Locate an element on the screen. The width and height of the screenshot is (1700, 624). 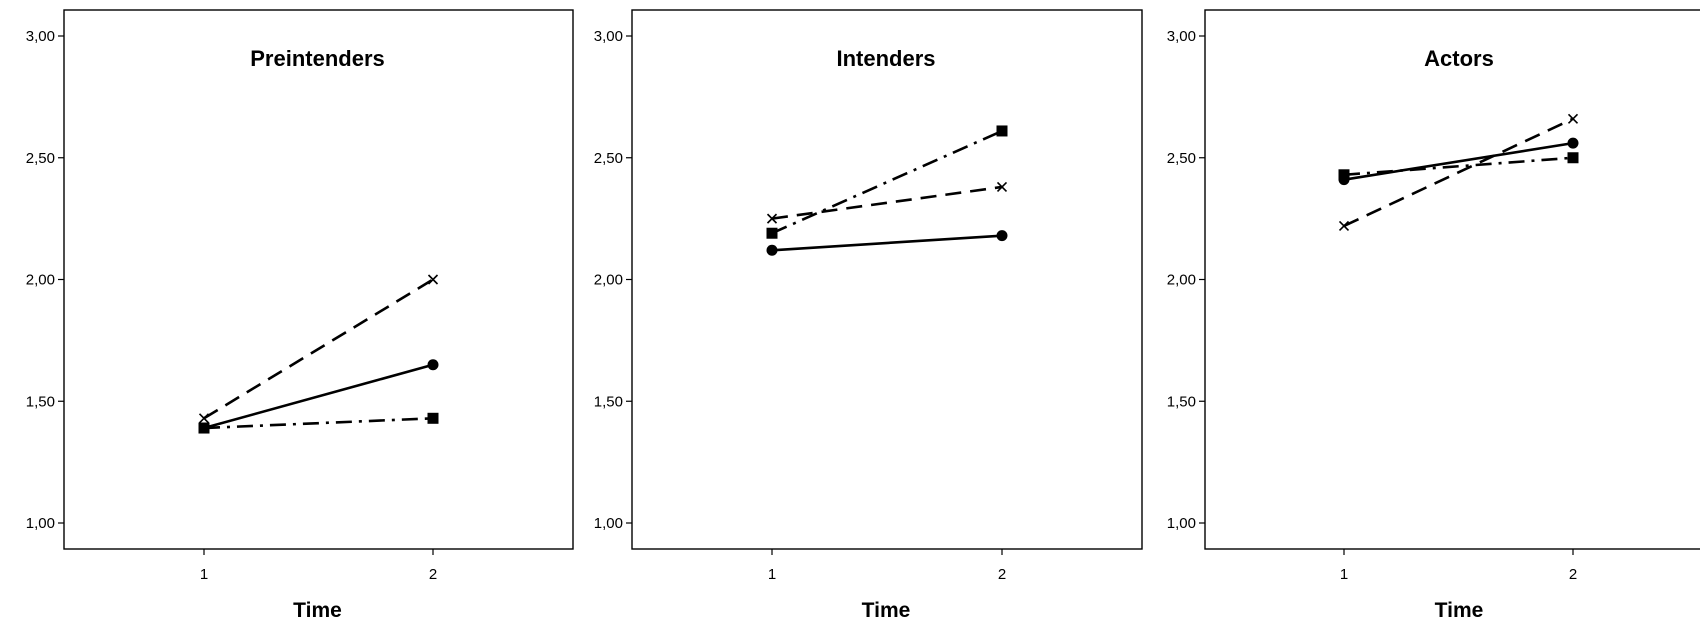
chart-title: Actors is located at coordinates (1459, 58).